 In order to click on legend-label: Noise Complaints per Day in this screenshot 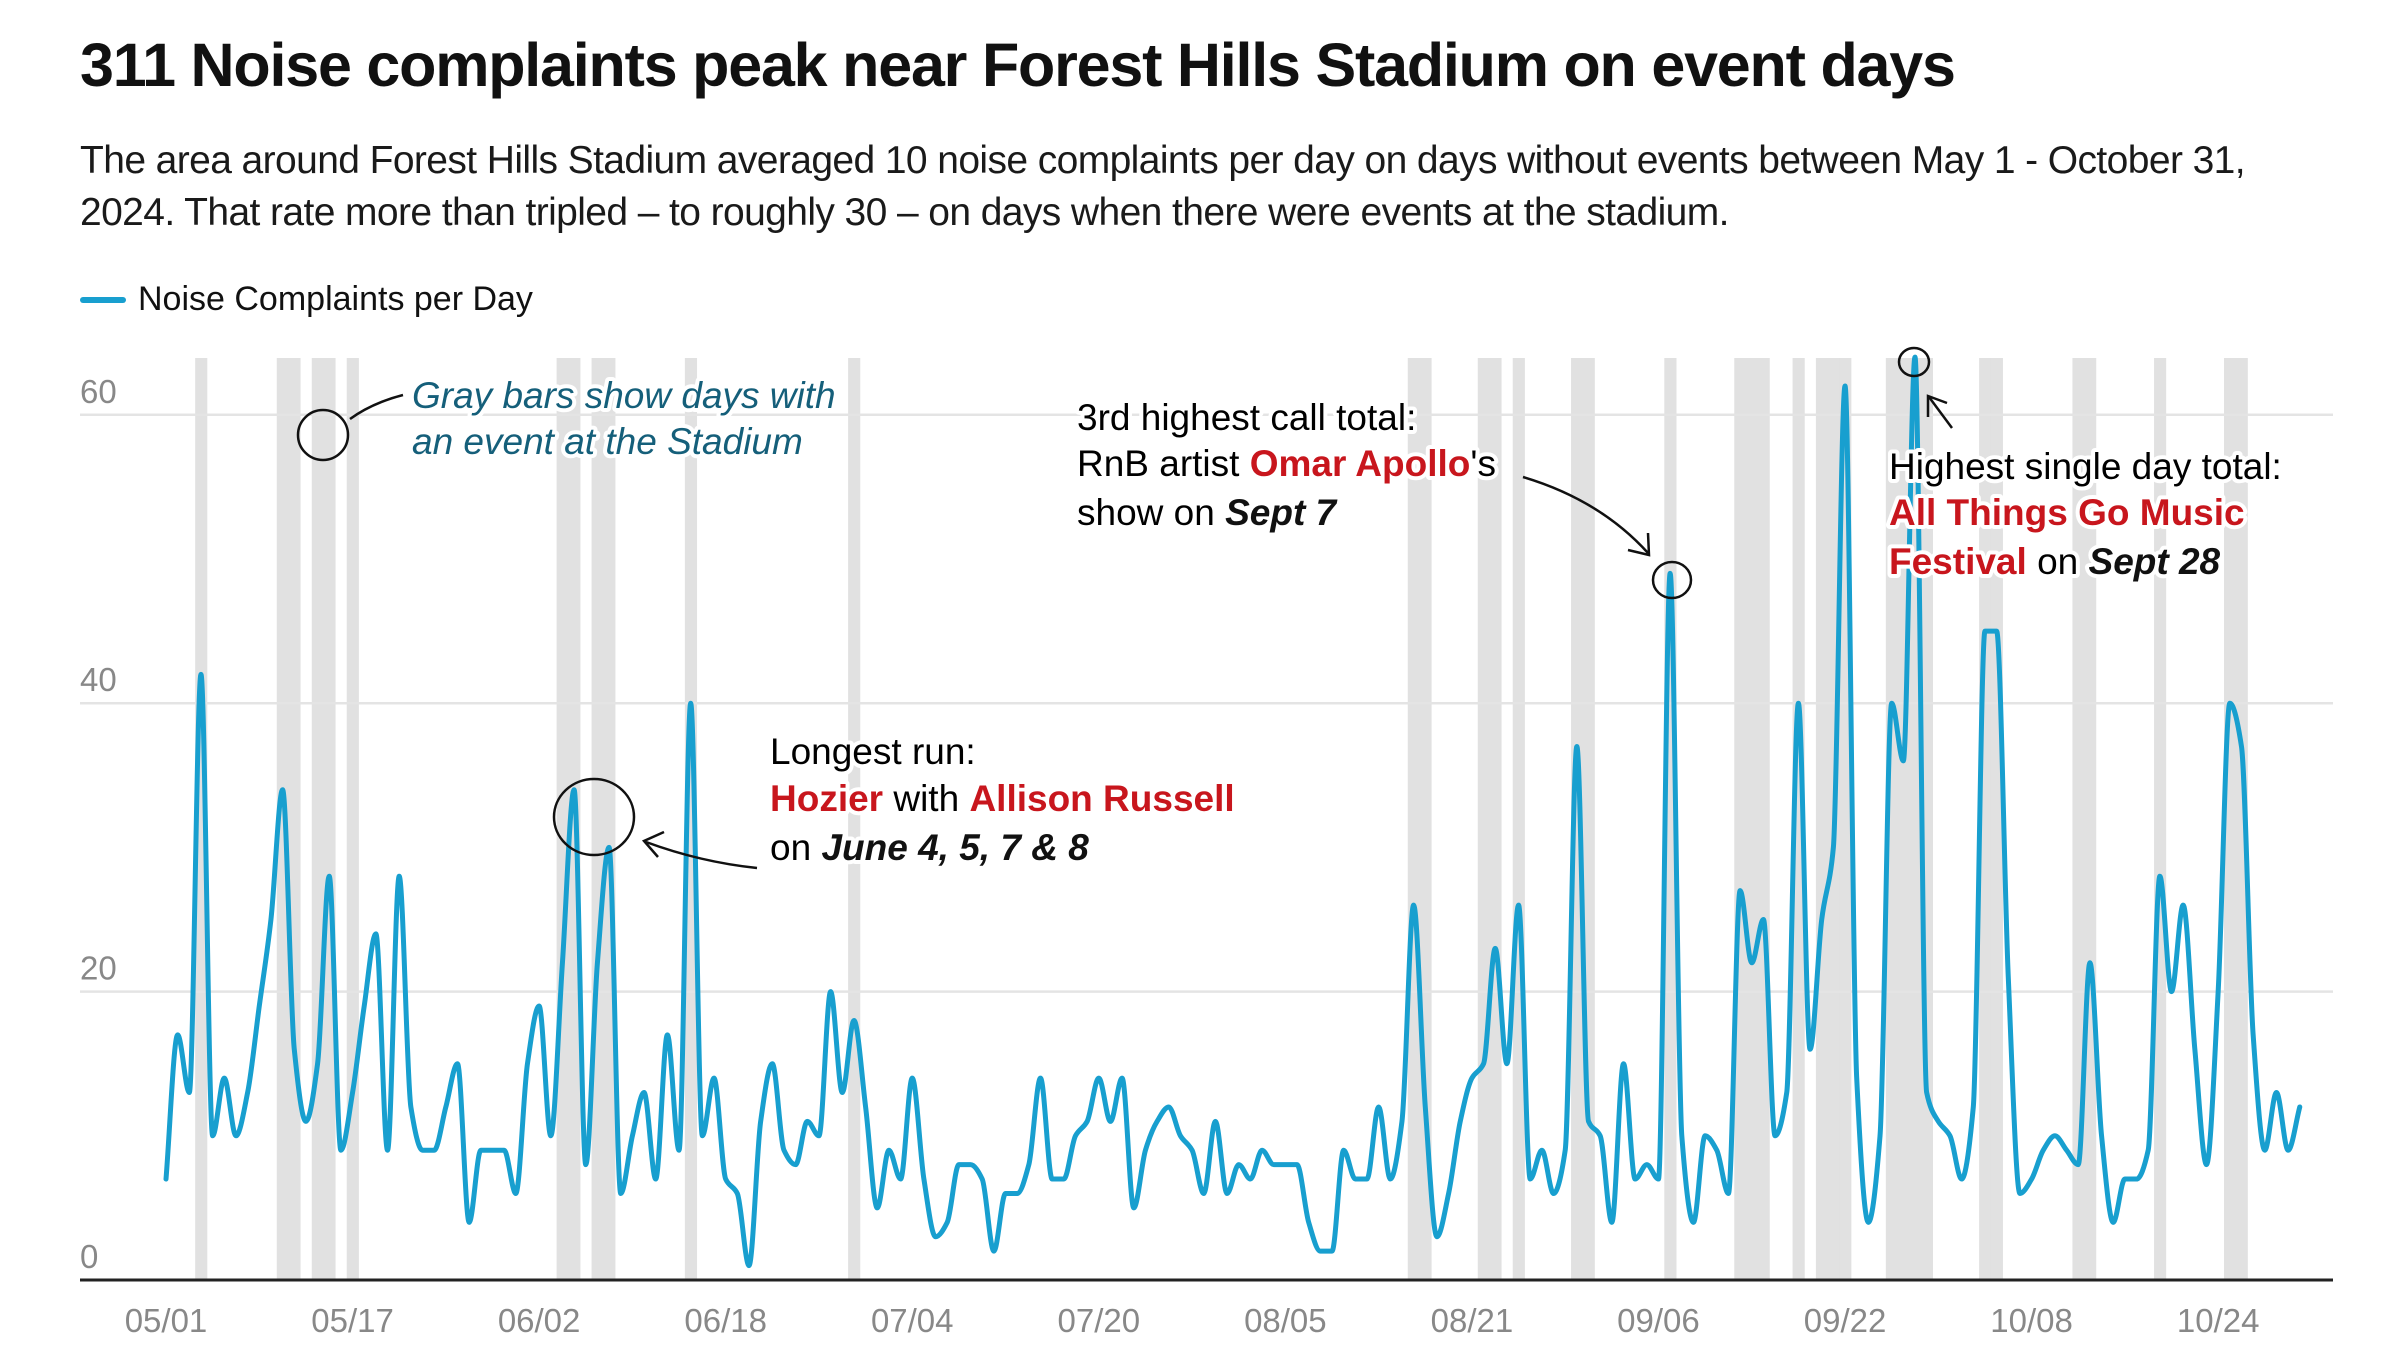, I will do `click(335, 299)`.